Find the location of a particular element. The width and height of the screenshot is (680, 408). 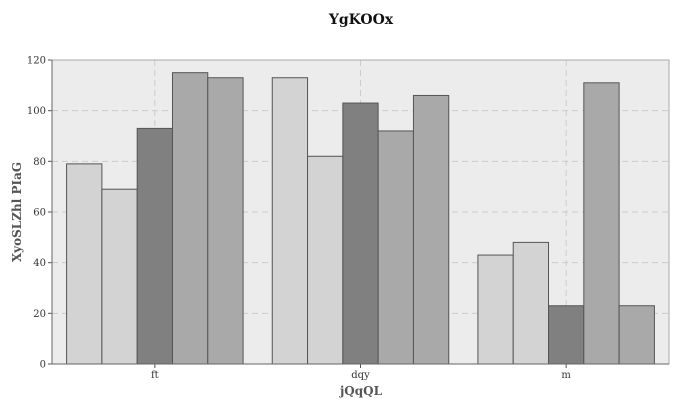

x-tick-label: dqy is located at coordinates (360, 375).